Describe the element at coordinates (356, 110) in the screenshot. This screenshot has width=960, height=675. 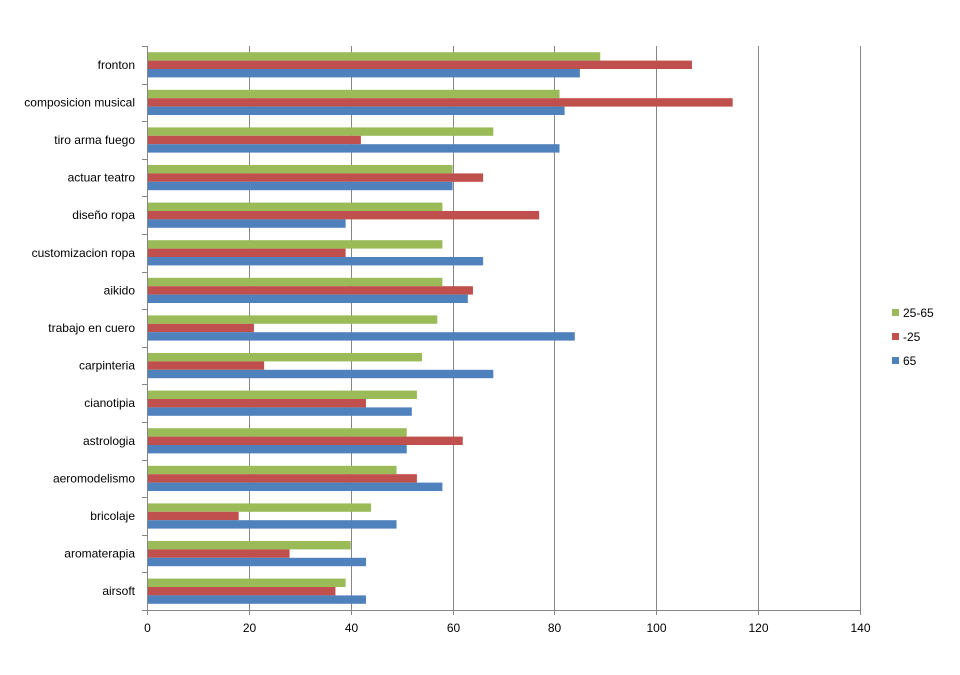
I see `bar-65-composicion-musical` at that location.